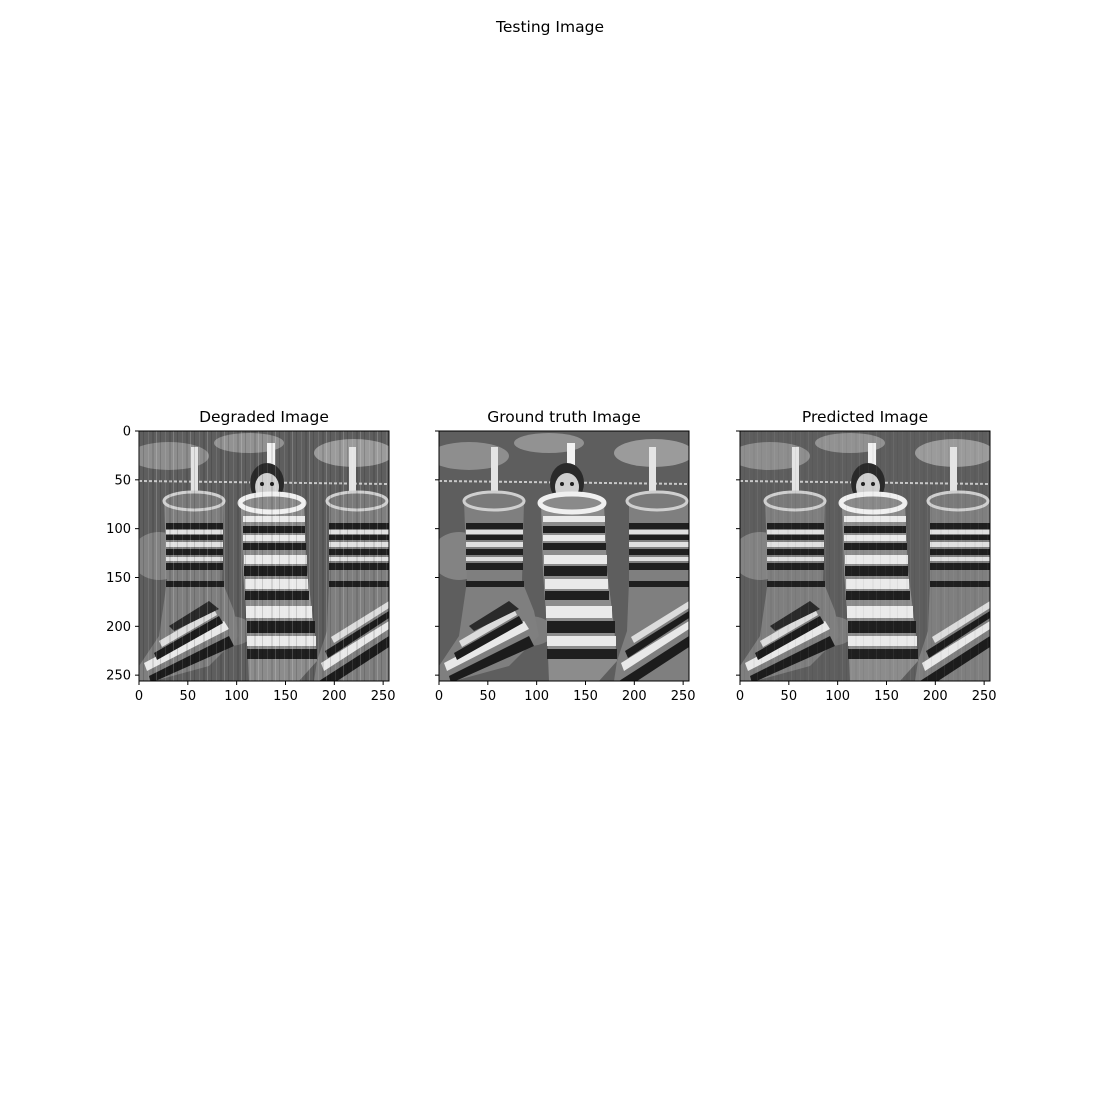 The image size is (1100, 1100). I want to click on y-tick-label: 50, so click(122, 480).